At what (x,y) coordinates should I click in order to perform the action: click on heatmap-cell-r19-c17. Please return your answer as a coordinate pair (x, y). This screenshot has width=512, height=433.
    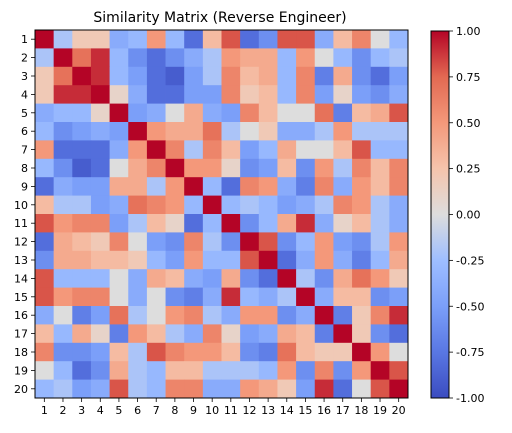
    Looking at the image, I should click on (343, 370).